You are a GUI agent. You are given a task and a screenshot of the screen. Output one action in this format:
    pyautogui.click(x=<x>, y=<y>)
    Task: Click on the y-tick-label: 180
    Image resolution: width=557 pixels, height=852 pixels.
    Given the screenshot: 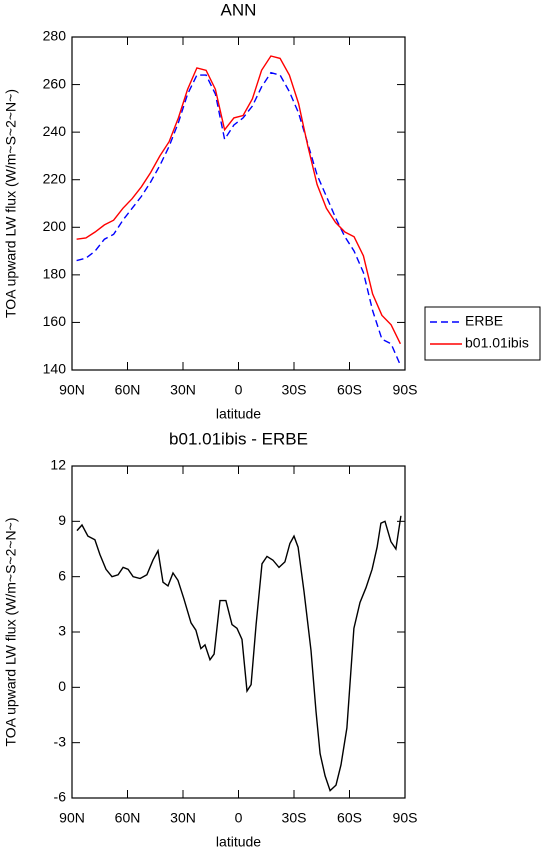 What is the action you would take?
    pyautogui.click(x=55, y=274)
    